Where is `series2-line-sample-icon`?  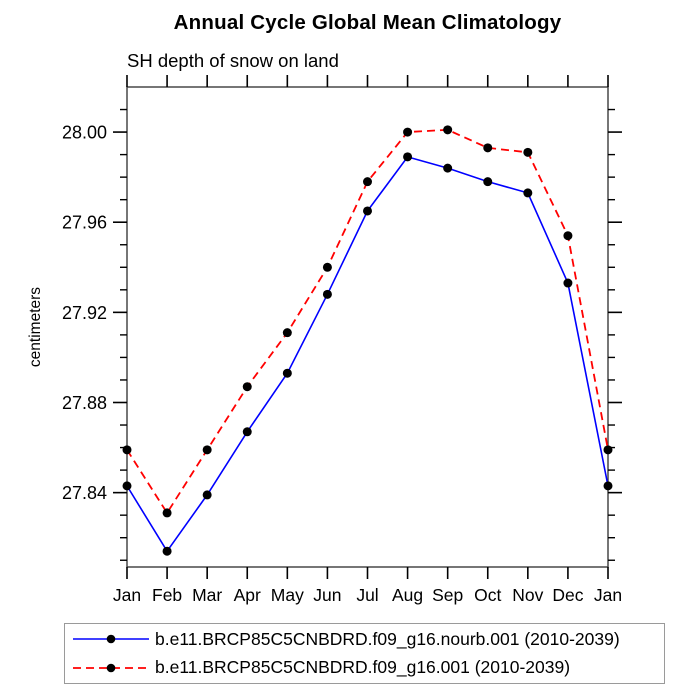
series2-line-sample-icon is located at coordinates (111, 668).